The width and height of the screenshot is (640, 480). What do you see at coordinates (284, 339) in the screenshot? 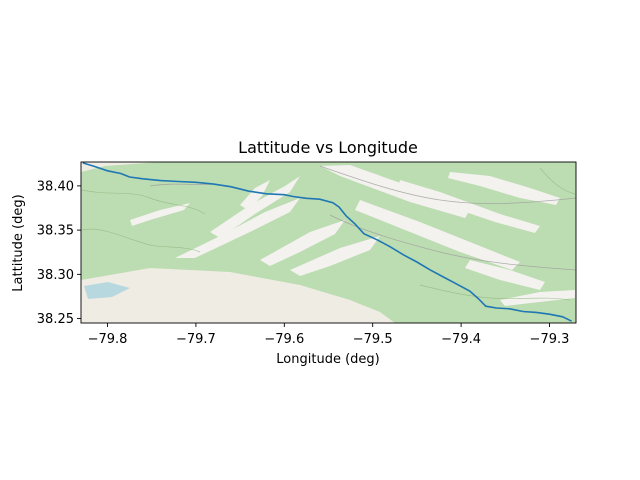
I see `x-tick-label: −79.6` at bounding box center [284, 339].